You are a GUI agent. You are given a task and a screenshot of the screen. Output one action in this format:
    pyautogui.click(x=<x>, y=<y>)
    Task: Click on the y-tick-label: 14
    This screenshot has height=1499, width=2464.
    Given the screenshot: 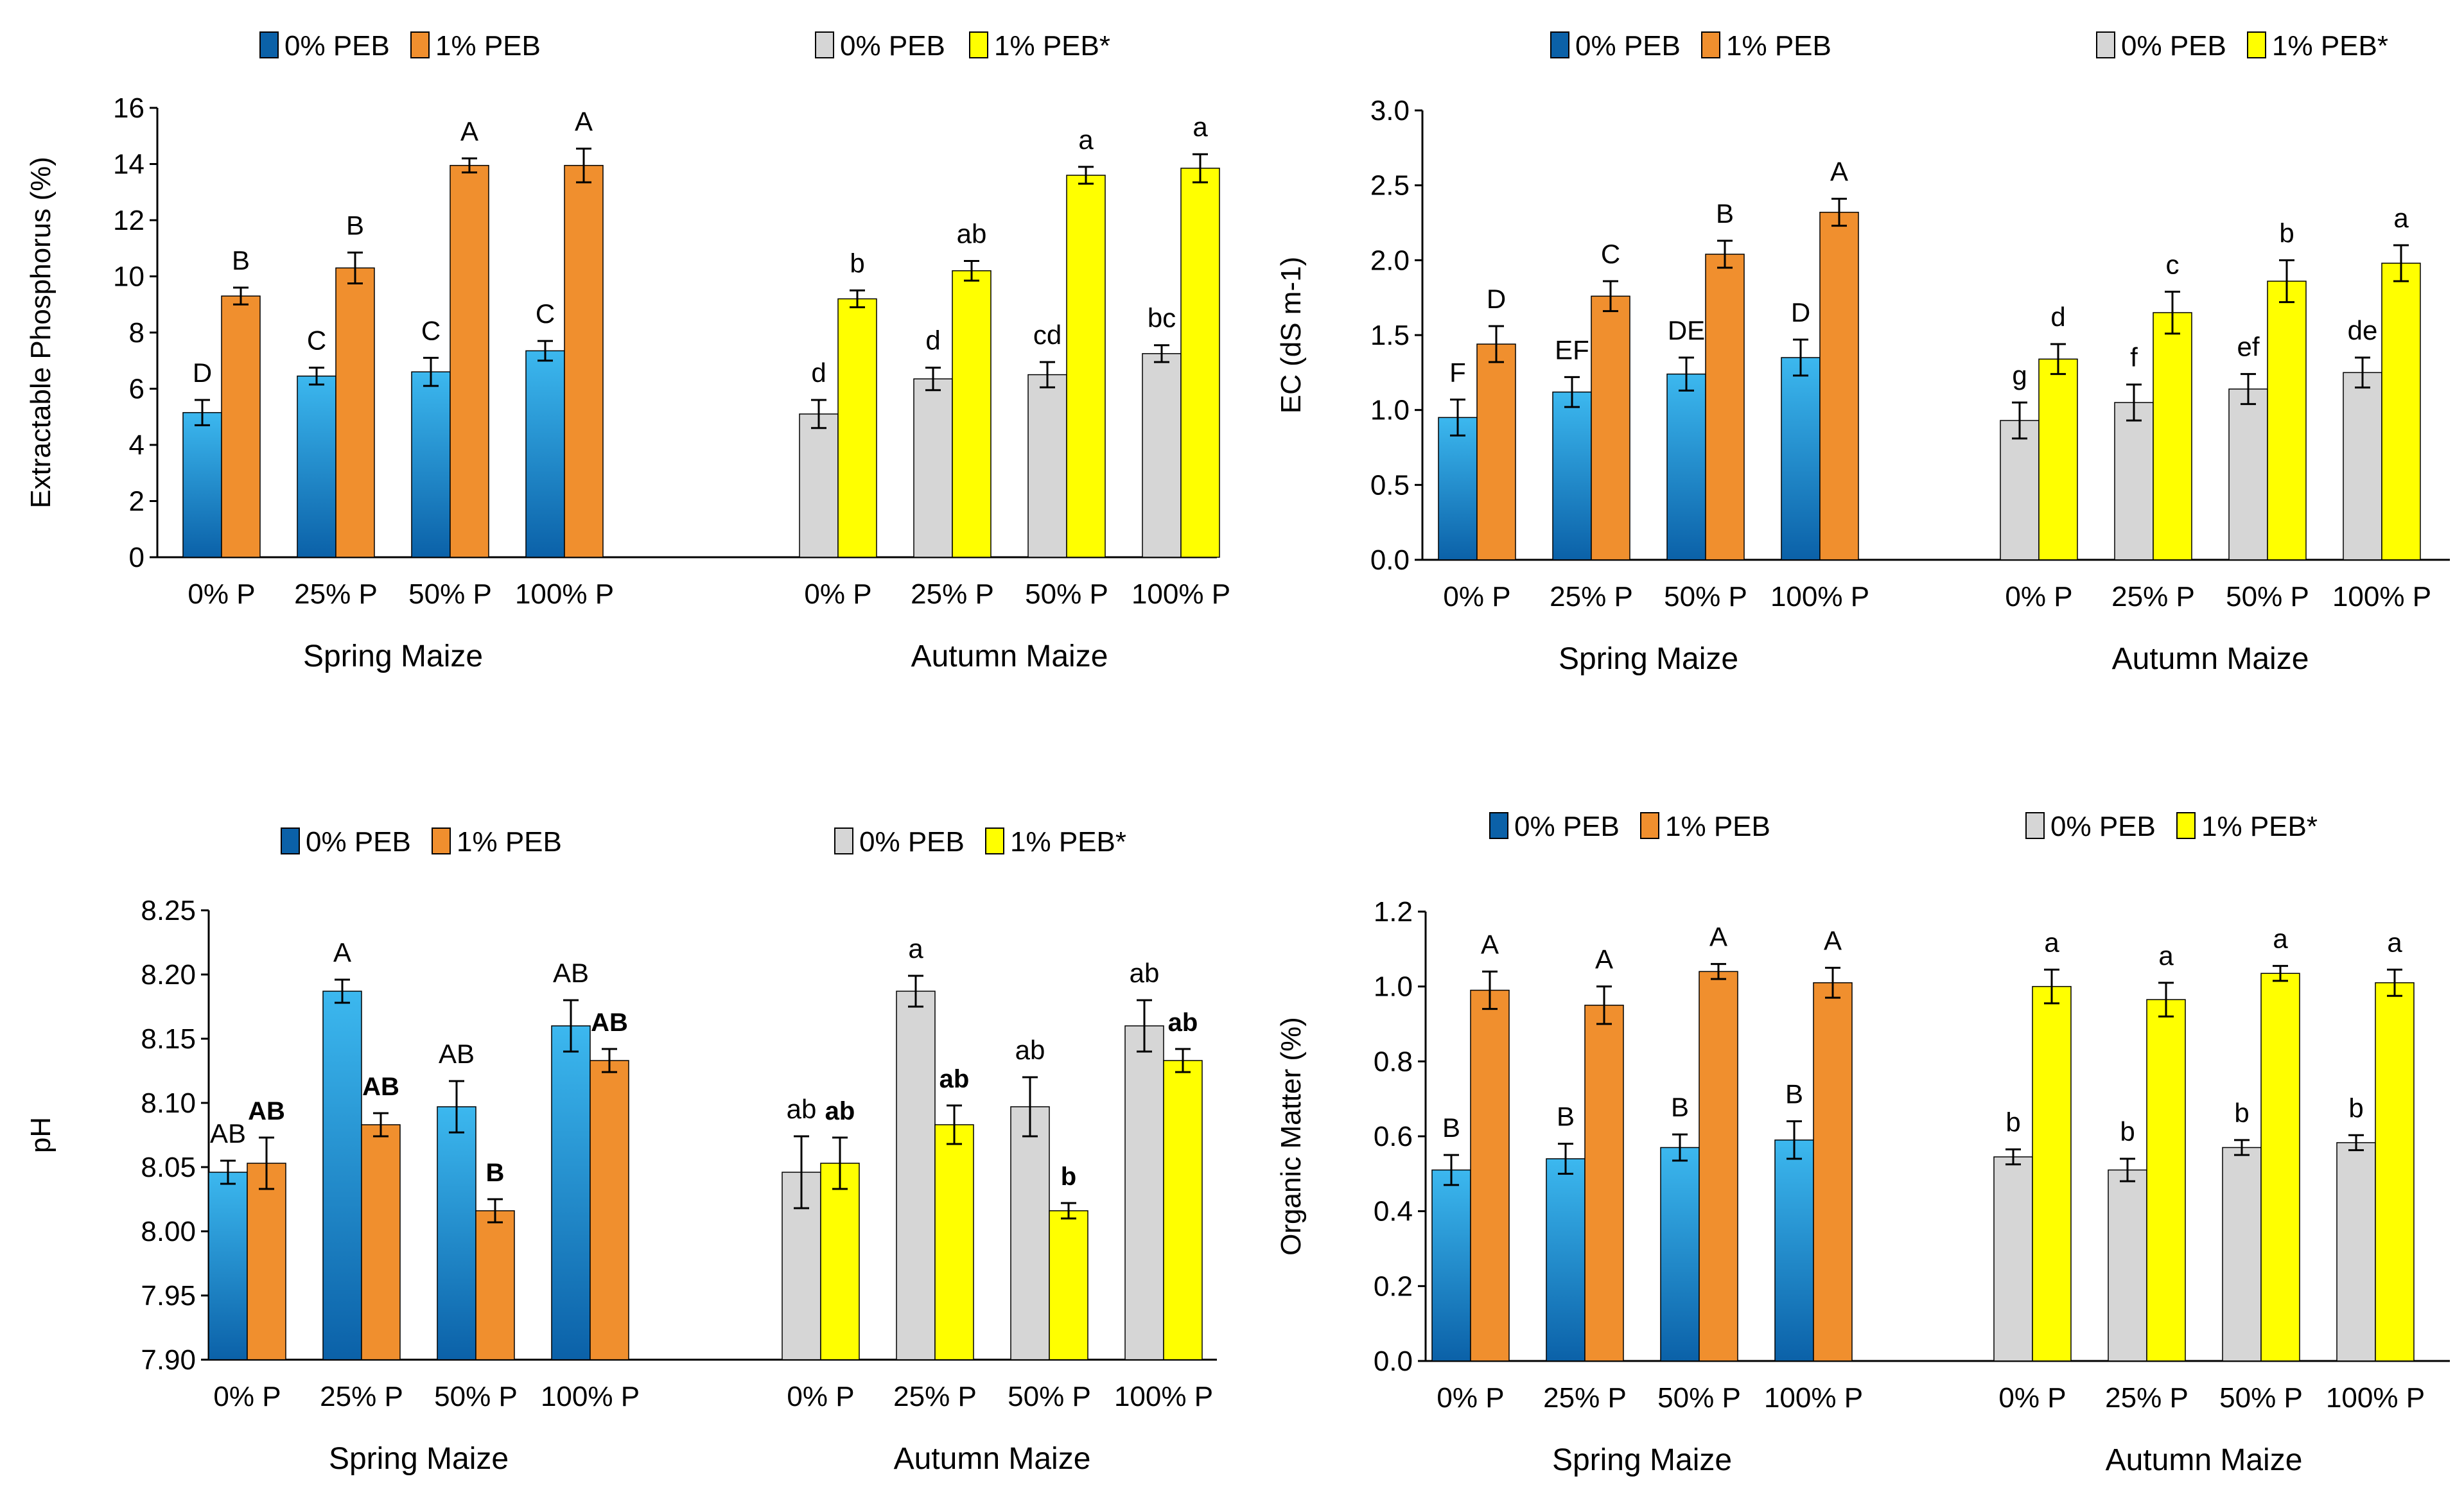 What is the action you would take?
    pyautogui.click(x=129, y=164)
    